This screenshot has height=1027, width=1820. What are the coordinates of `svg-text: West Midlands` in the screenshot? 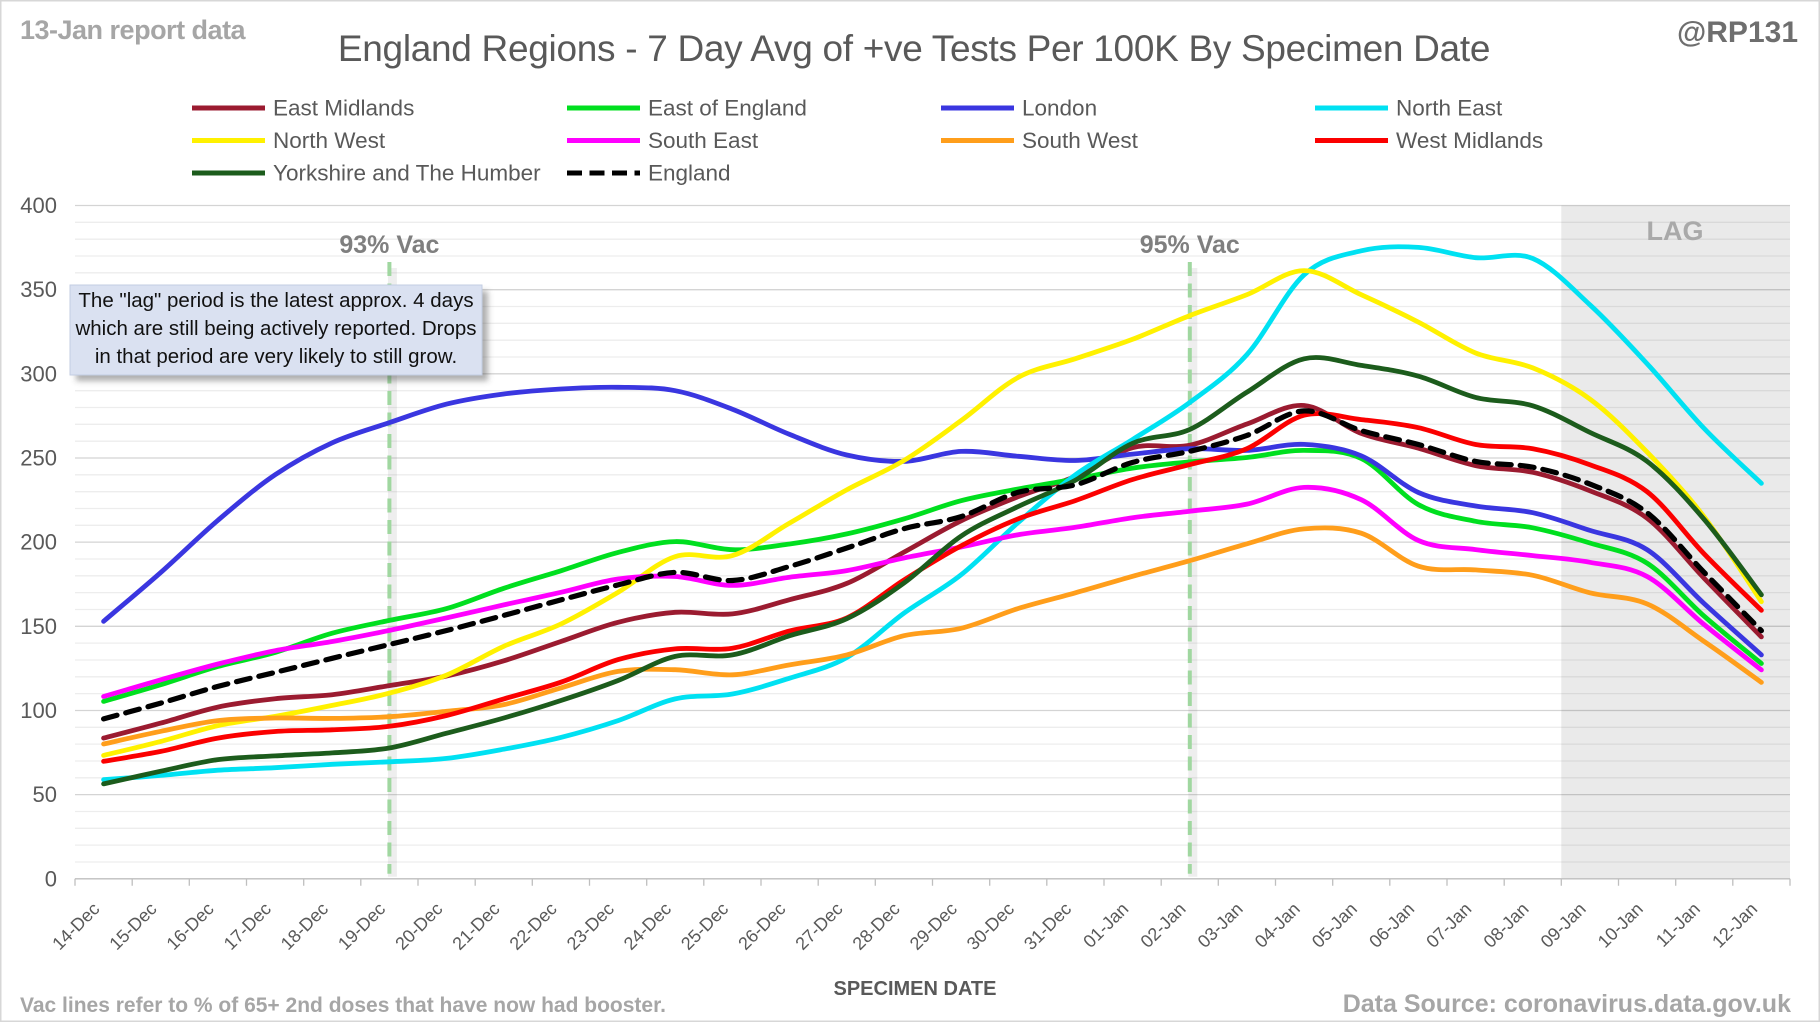 It's located at (1469, 140).